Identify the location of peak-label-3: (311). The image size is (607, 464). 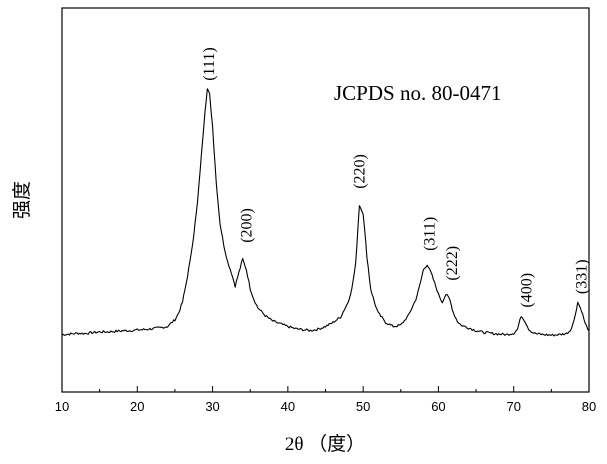
(429, 234).